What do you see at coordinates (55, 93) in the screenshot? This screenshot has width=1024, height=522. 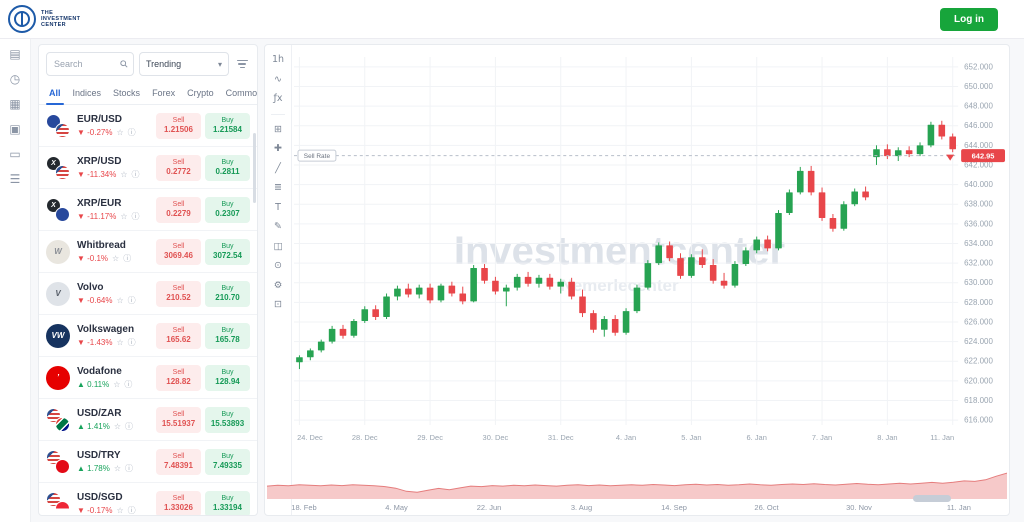 I see `tab-all: All` at bounding box center [55, 93].